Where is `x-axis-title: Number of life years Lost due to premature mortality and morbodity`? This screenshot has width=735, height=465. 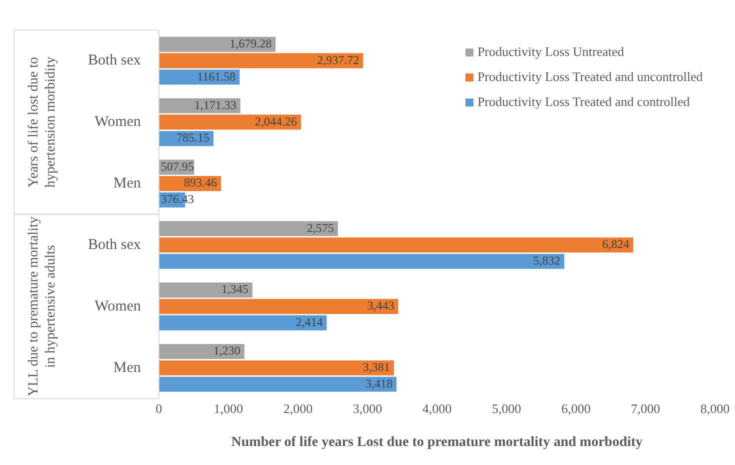 x-axis-title: Number of life years Lost due to premature mortality and morbodity is located at coordinates (437, 442).